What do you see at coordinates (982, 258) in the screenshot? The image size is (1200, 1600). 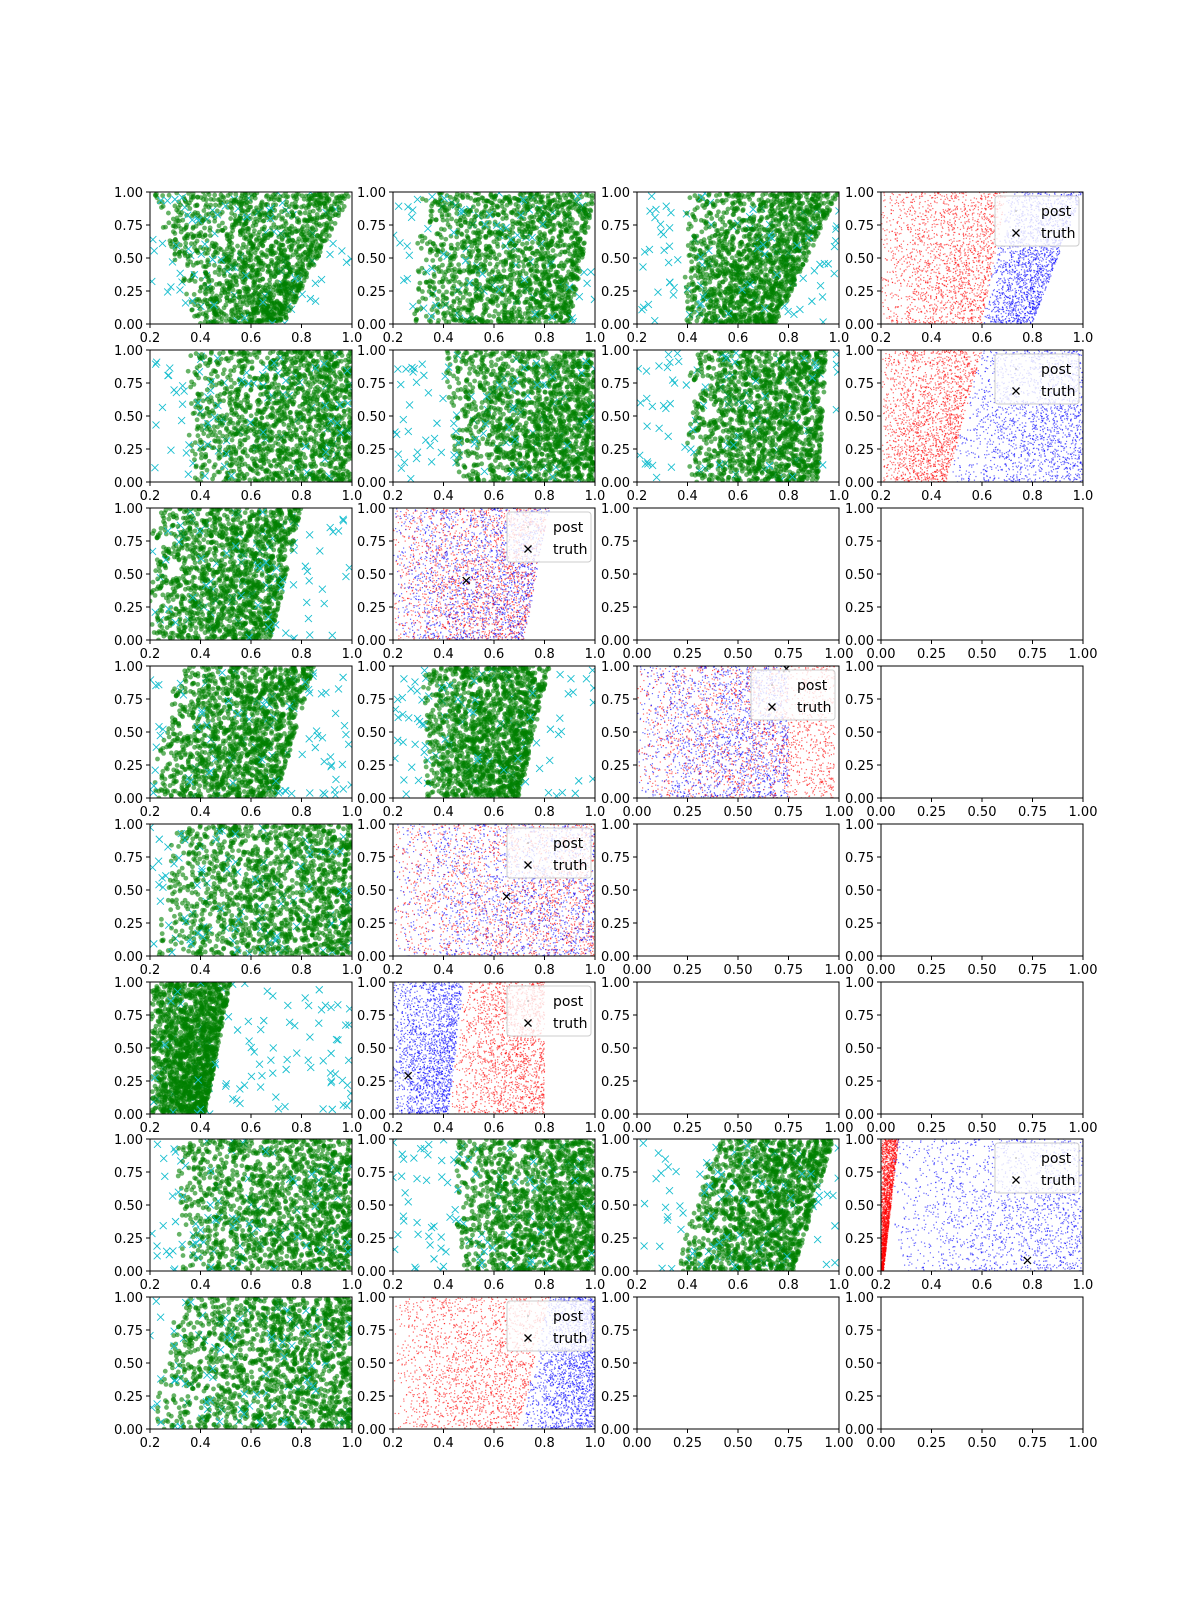 I see `points` at bounding box center [982, 258].